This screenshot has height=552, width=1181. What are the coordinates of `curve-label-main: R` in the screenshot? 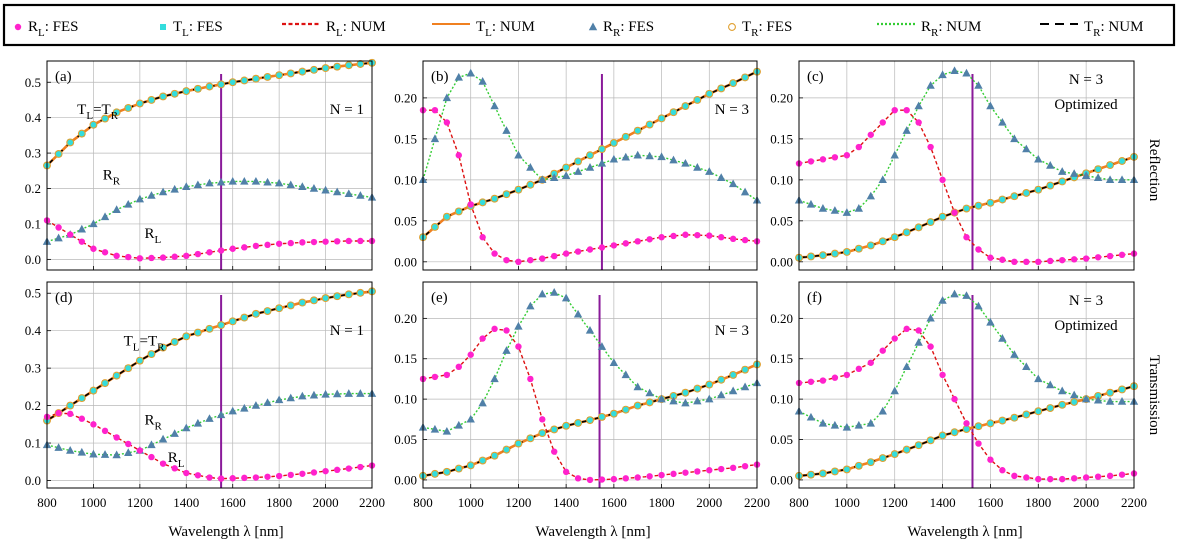 It's located at (108, 176).